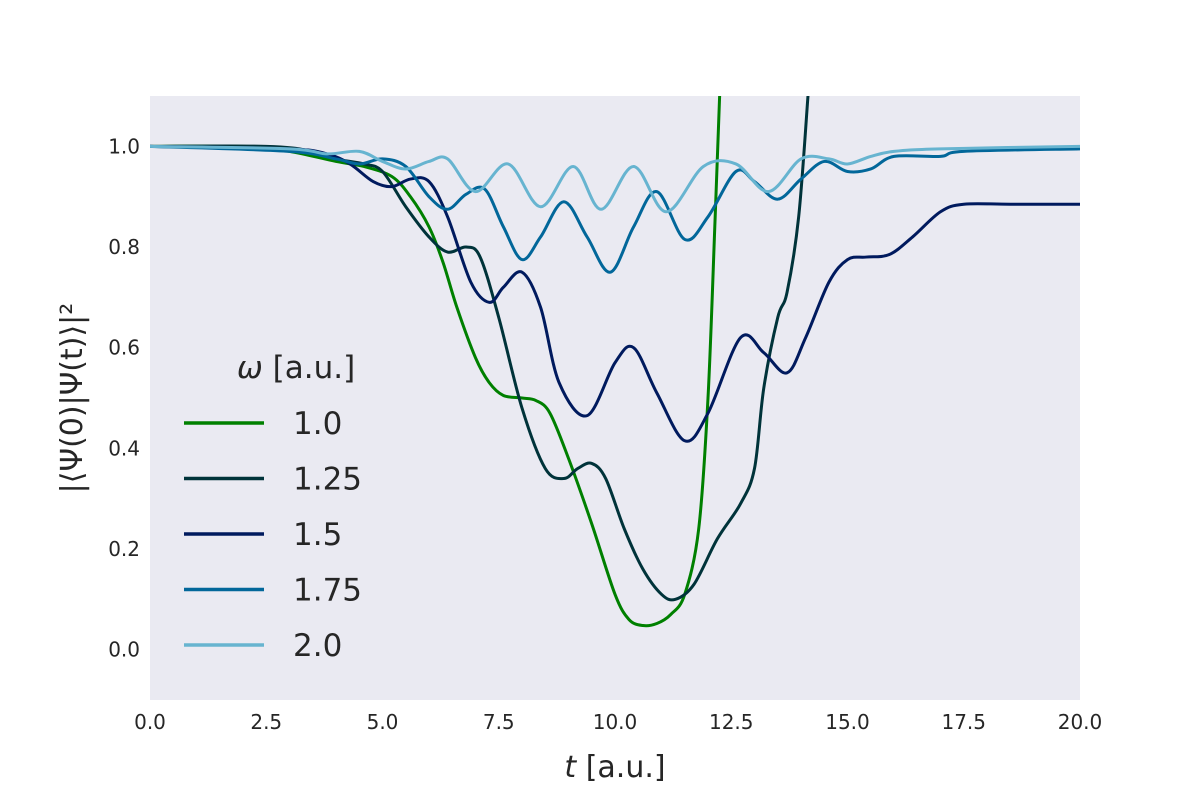  Describe the element at coordinates (124, 146) in the screenshot. I see `y-tick-label: 1.0` at that location.